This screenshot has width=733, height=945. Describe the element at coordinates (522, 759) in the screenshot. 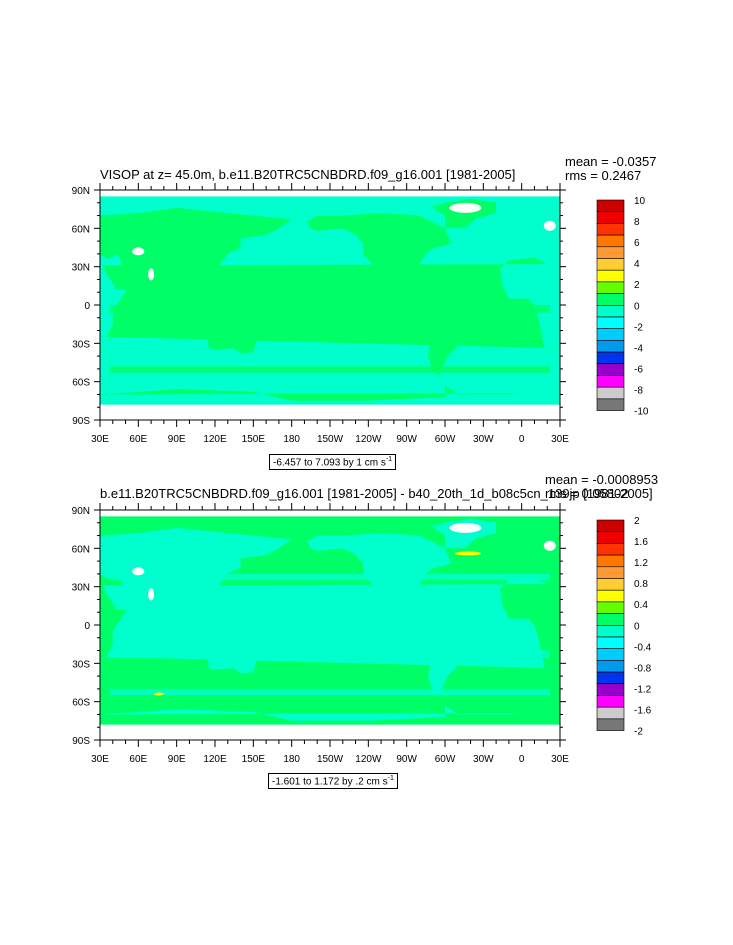

I see `lon-label: 0` at that location.